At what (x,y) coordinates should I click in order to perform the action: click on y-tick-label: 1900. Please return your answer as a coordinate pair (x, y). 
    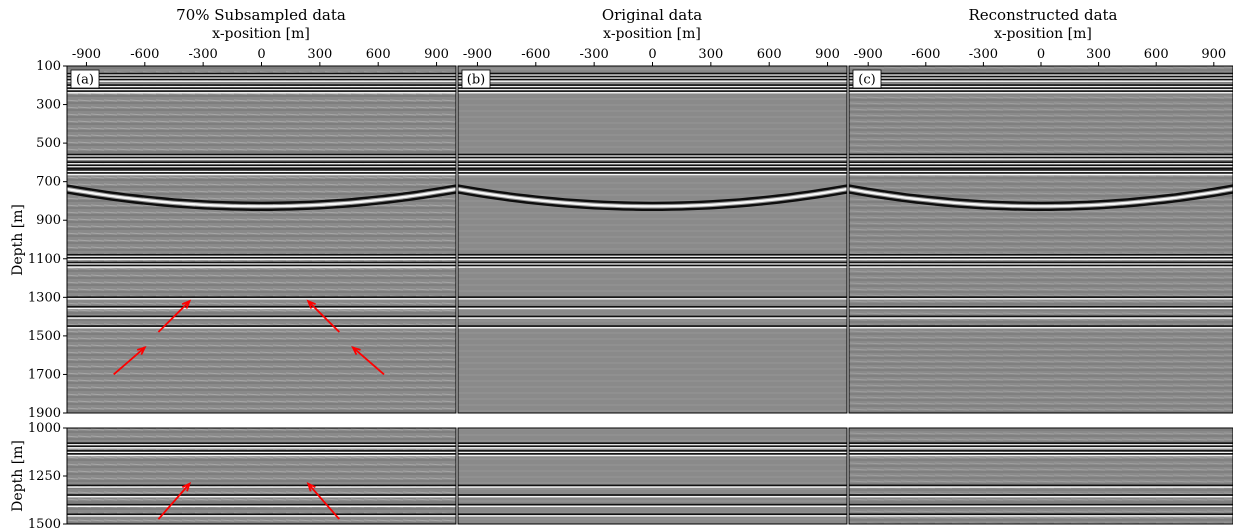
    Looking at the image, I should click on (44, 413).